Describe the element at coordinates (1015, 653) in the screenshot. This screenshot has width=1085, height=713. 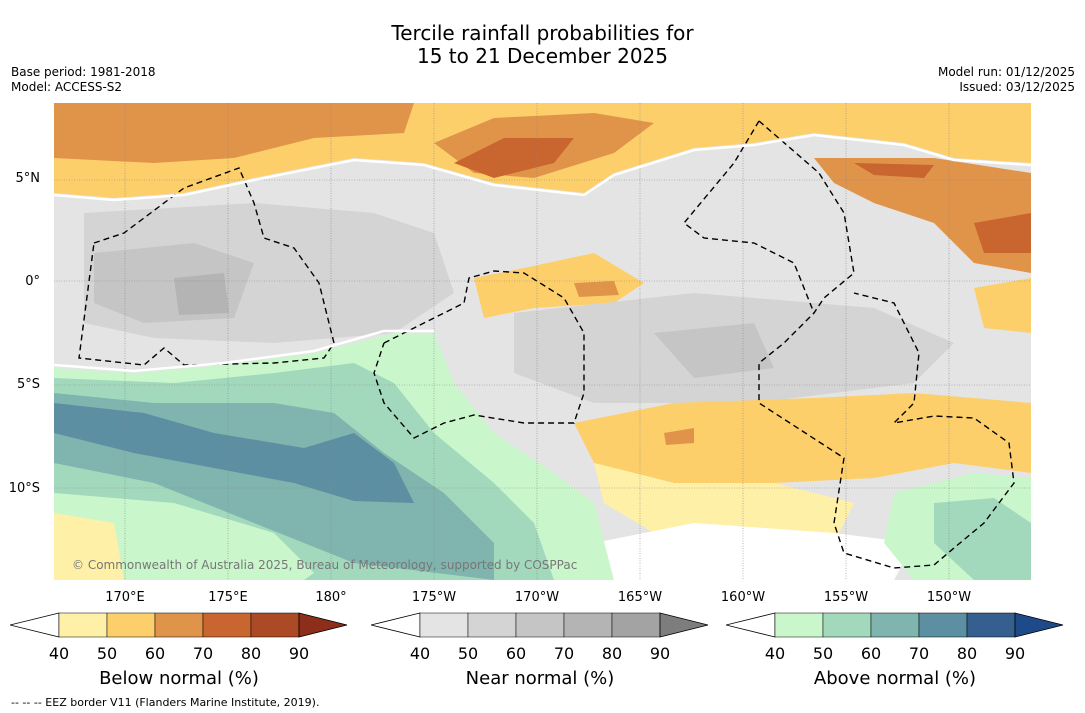
I see `cb-above-tick-90: 90` at that location.